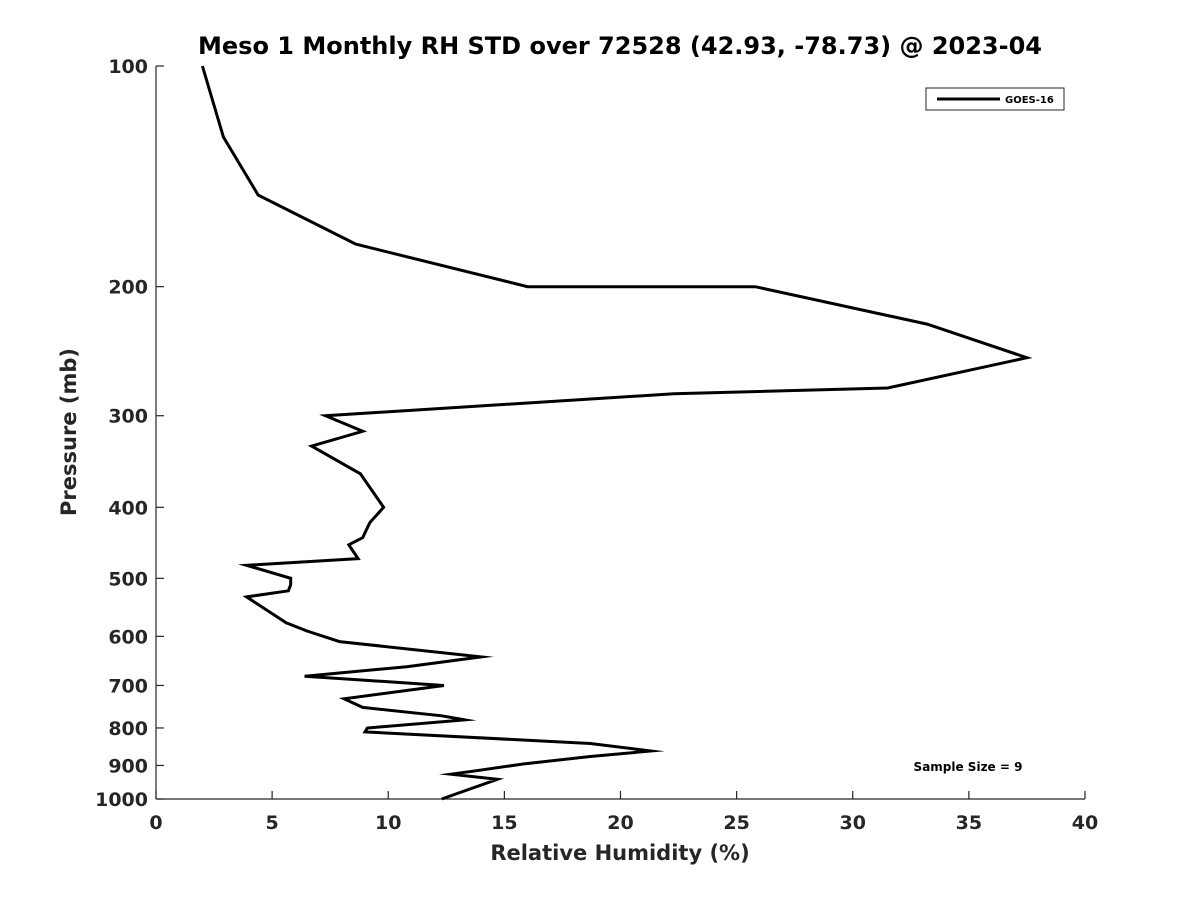 This screenshot has height=900, width=1200. I want to click on y-tick-label: 100, so click(128, 67).